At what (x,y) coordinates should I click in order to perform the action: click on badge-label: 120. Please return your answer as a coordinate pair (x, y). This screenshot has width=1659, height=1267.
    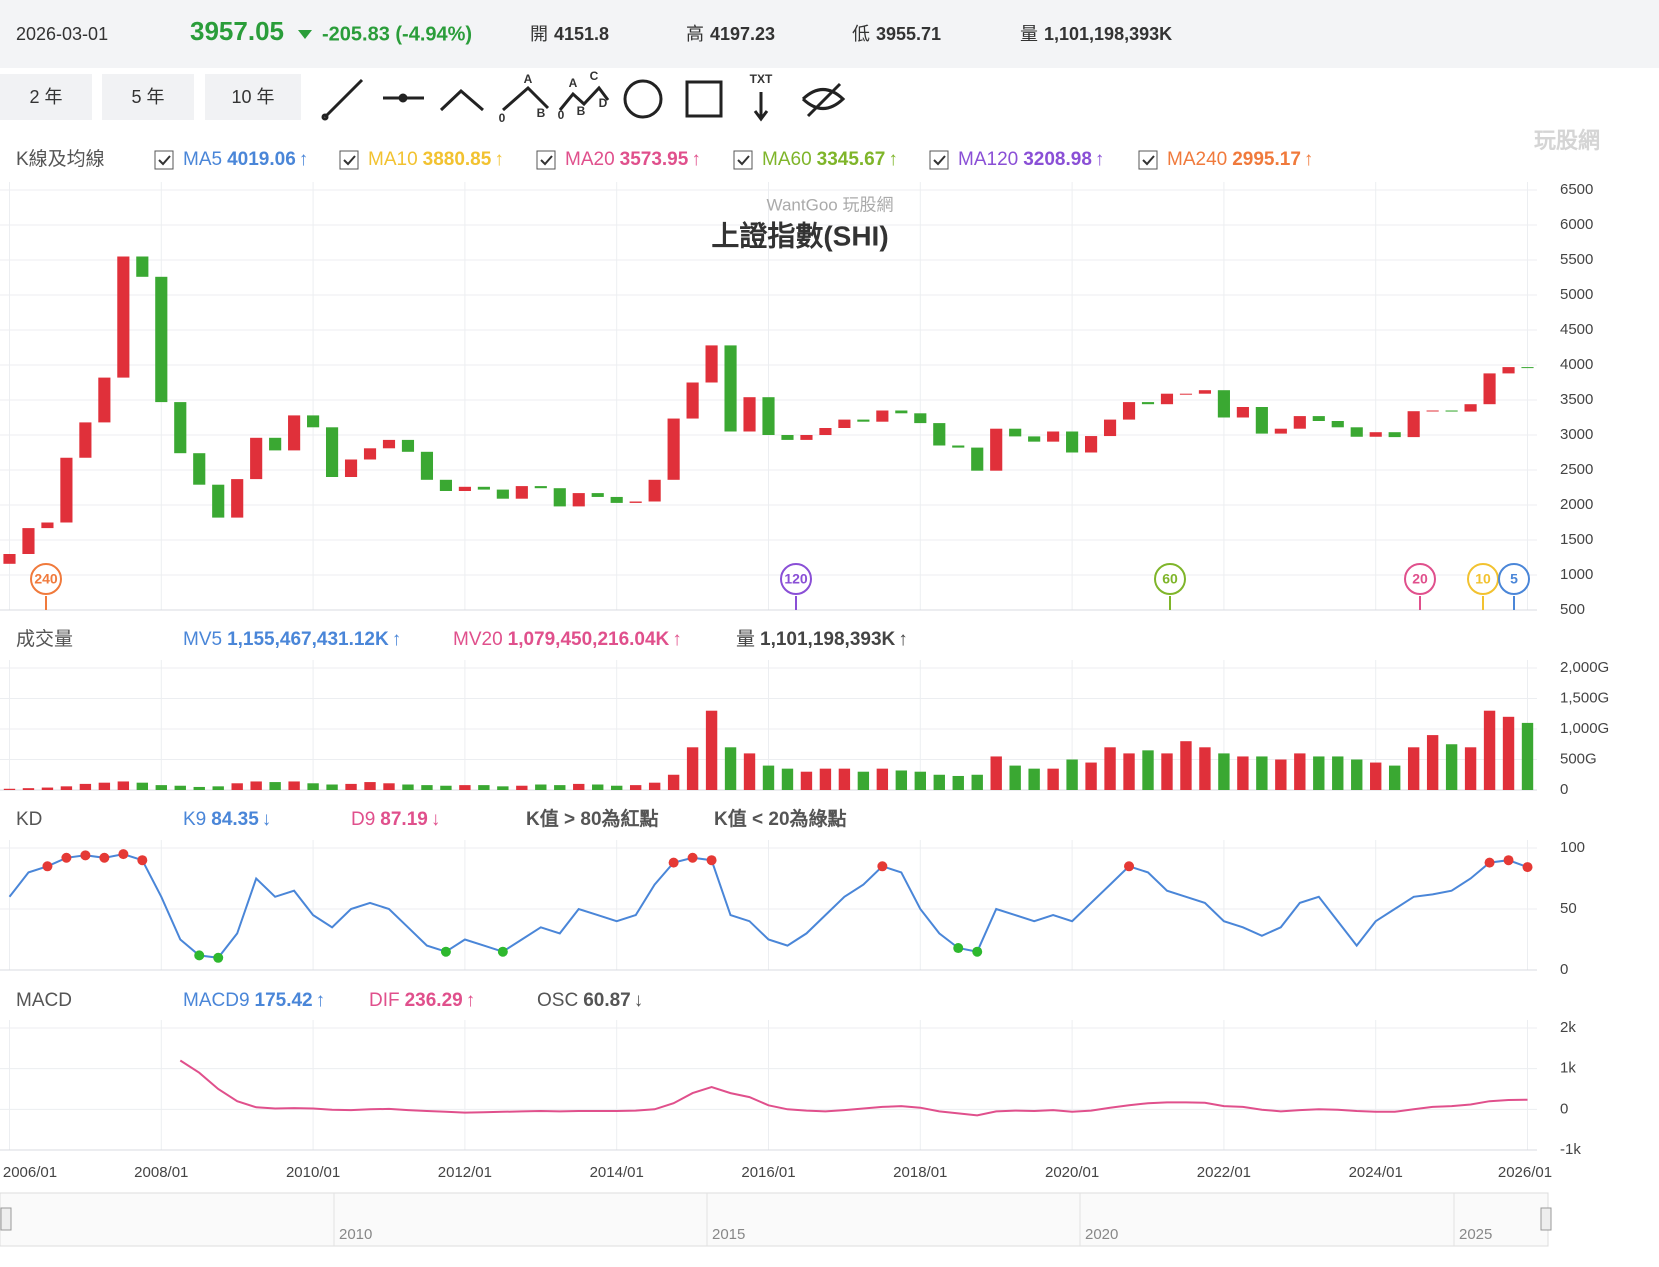
    Looking at the image, I should click on (796, 579).